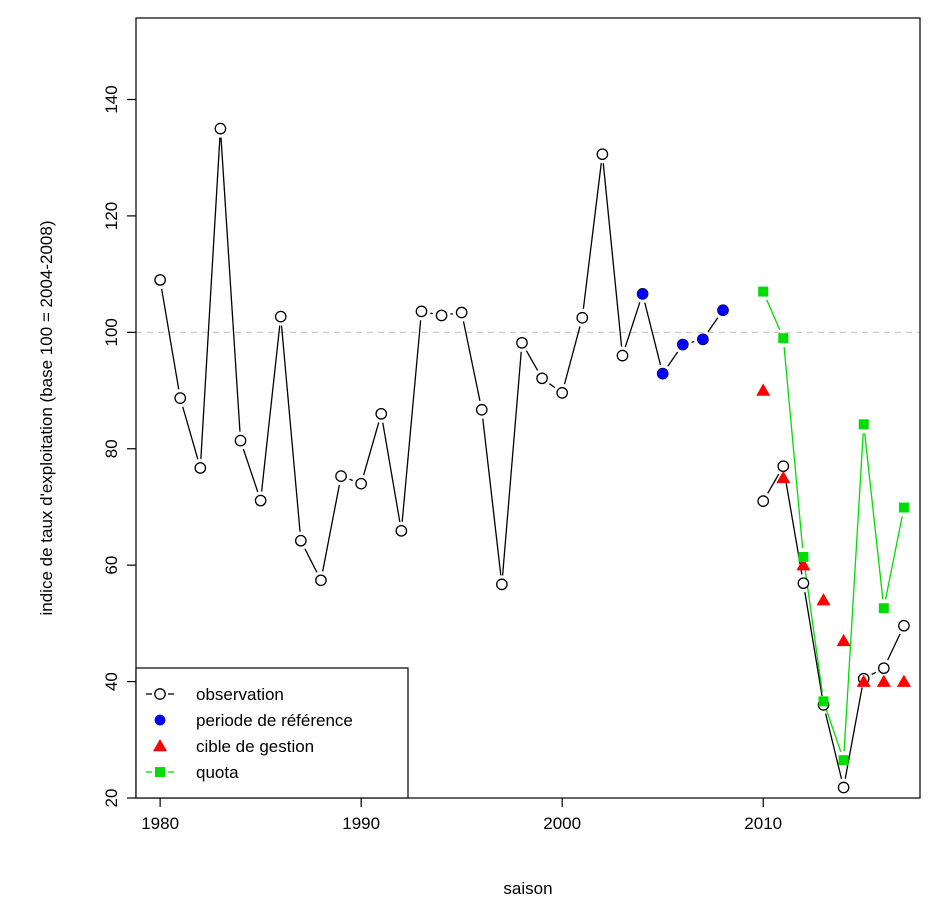 The width and height of the screenshot is (948, 922). What do you see at coordinates (111, 798) in the screenshot?
I see `y-tick-label: 20` at bounding box center [111, 798].